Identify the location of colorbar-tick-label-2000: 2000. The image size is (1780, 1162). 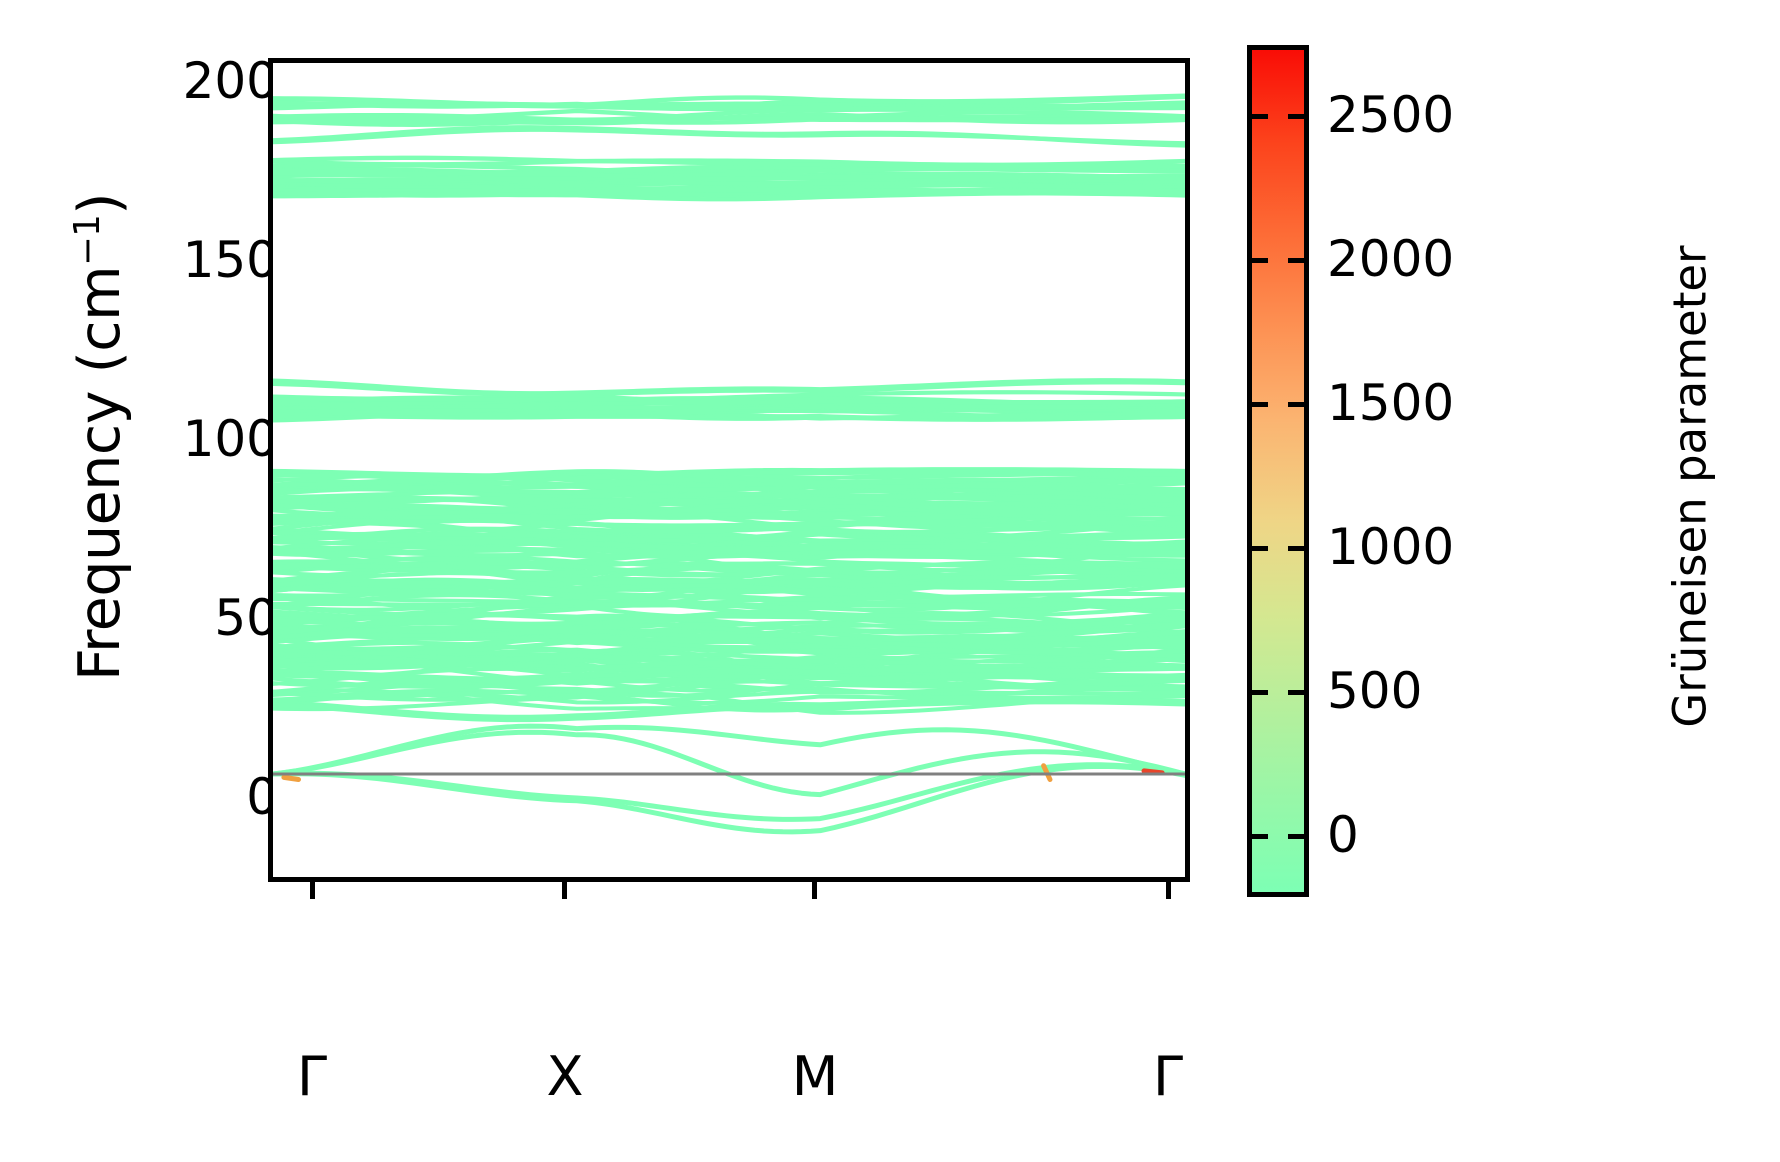
(1391, 259).